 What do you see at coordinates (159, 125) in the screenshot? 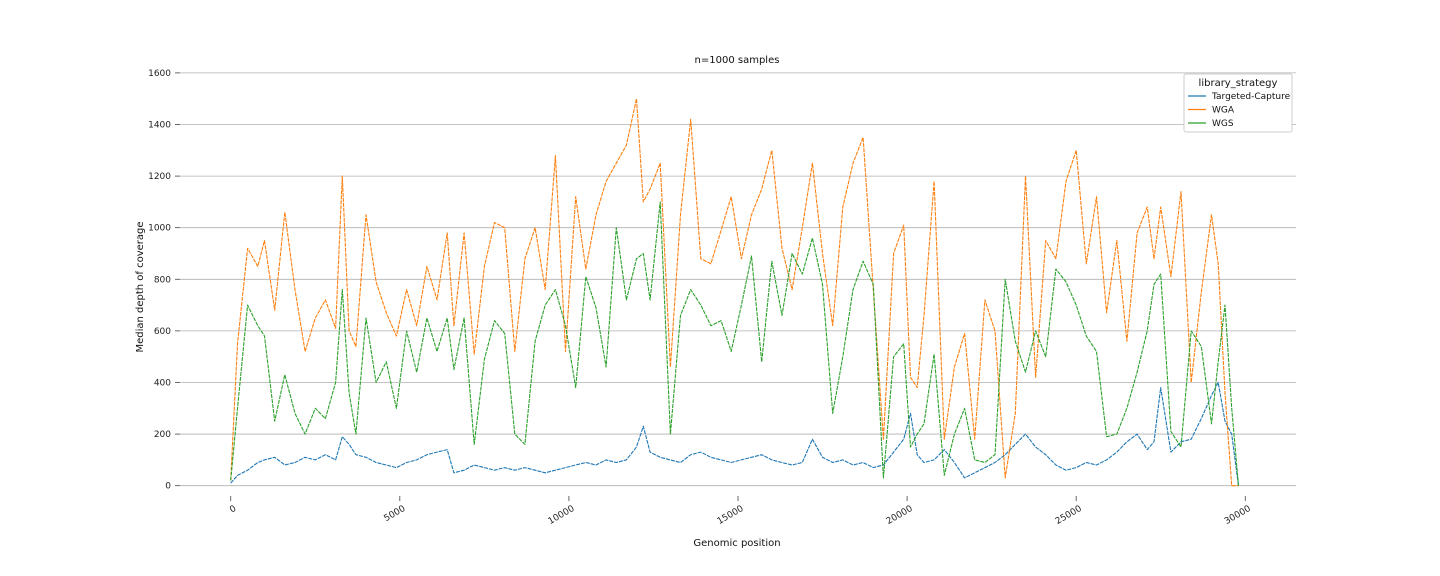
I see `y-tick-label: 1400` at bounding box center [159, 125].